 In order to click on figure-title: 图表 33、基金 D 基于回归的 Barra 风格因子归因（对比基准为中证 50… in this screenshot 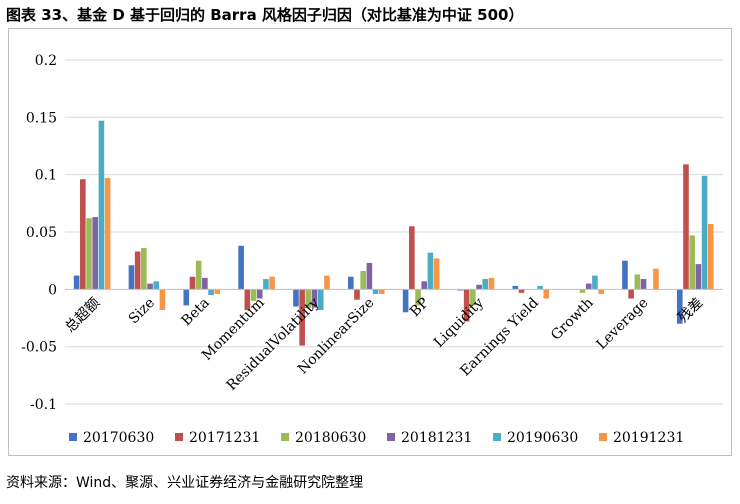, I will do `click(265, 15)`.